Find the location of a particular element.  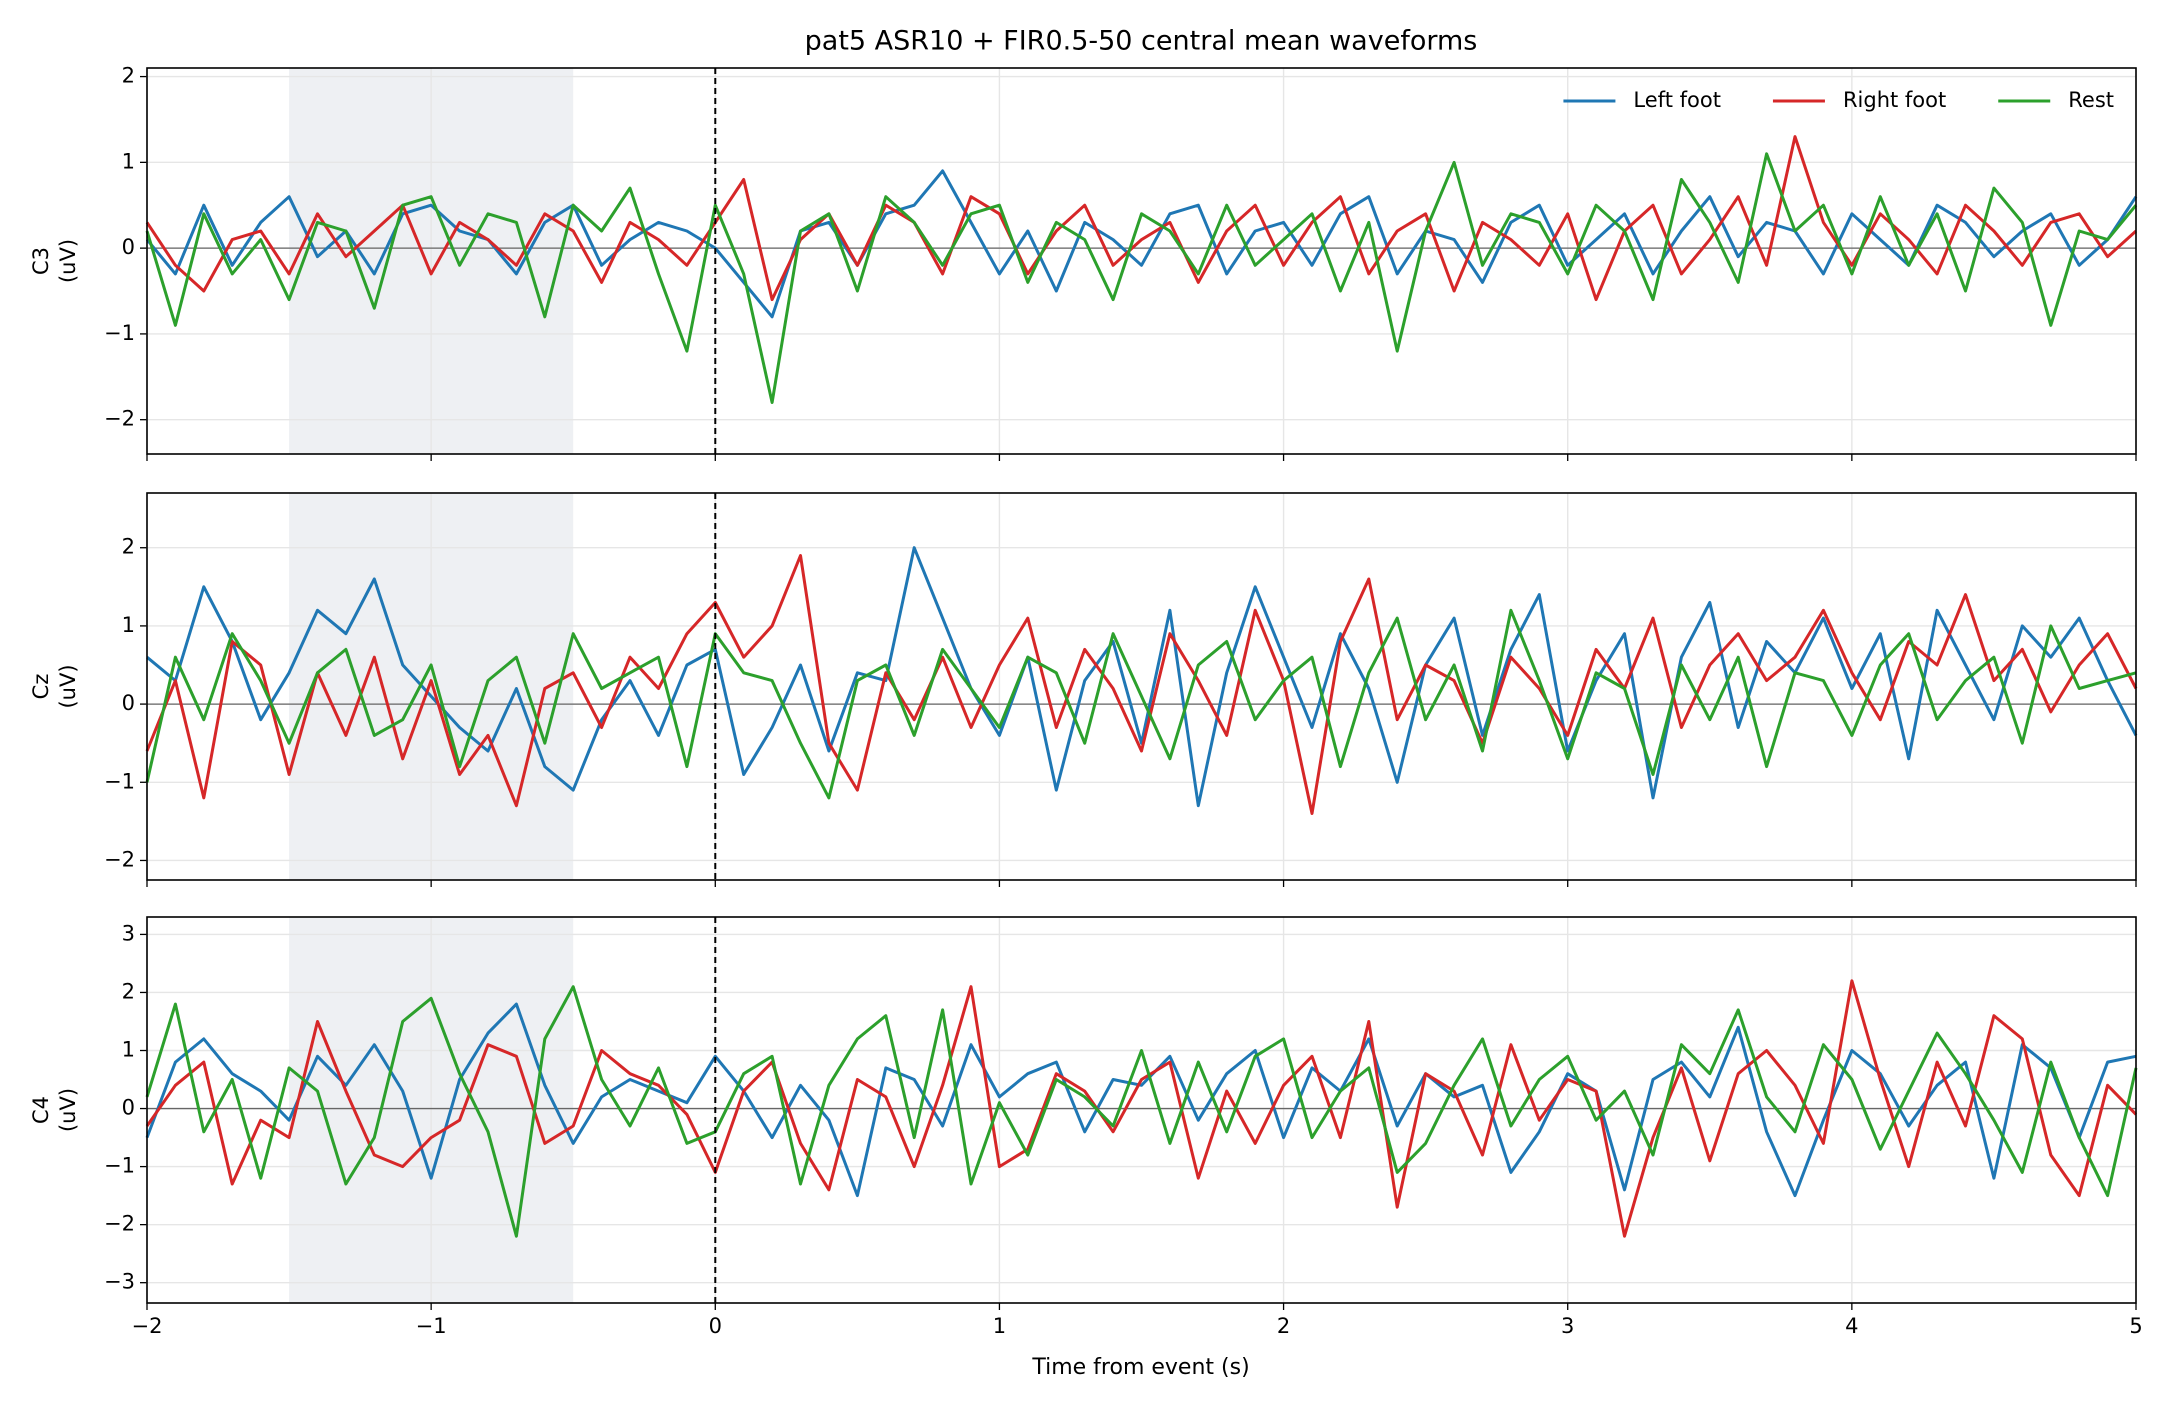

x-axis-label: Time from event (s) is located at coordinates (1140, 1367).